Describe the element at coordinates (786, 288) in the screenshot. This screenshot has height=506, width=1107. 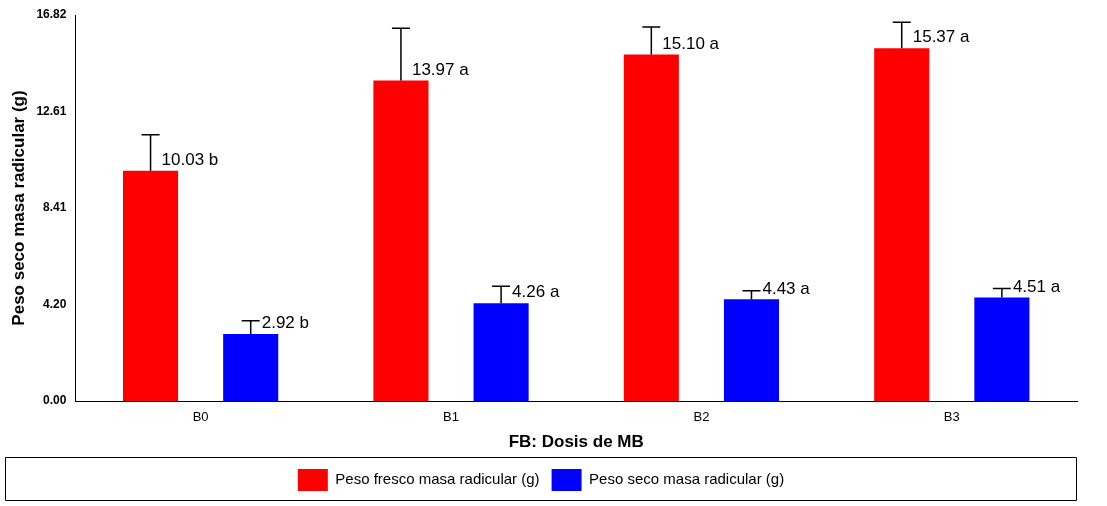
I see `data-label: 4.43 a` at that location.